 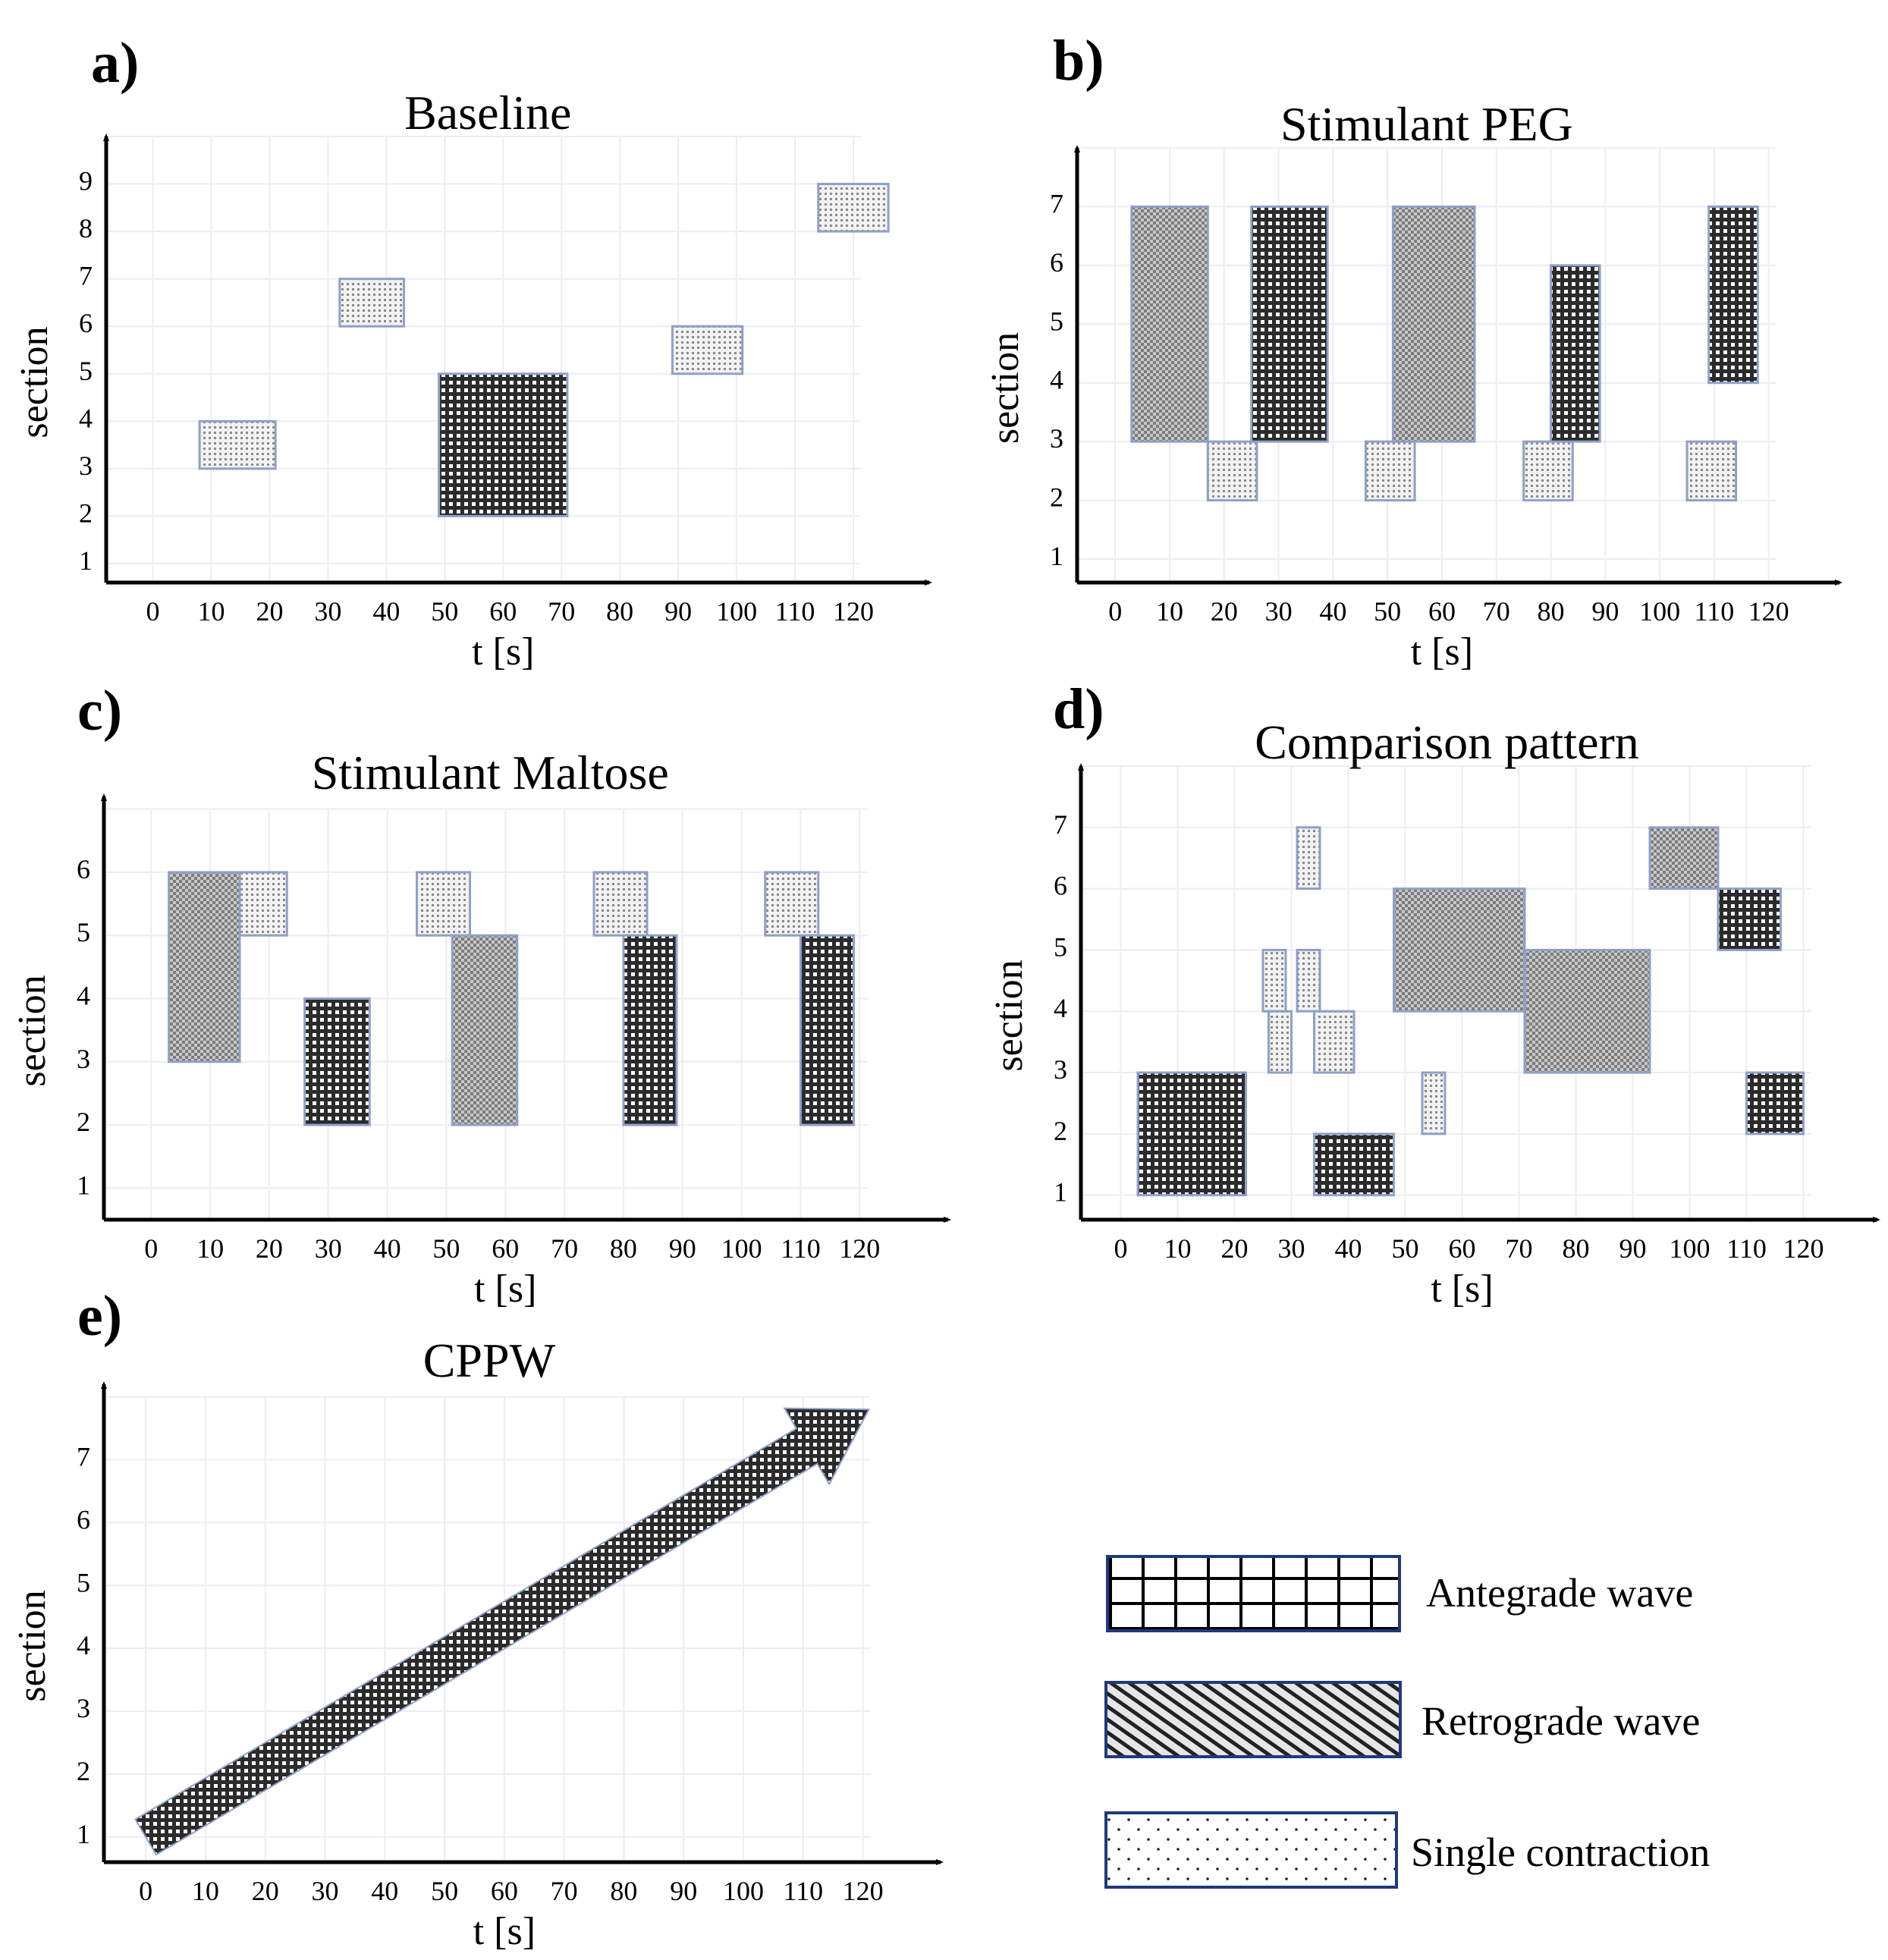 What do you see at coordinates (1427, 124) in the screenshot?
I see `chart-title: Stimulant PEG` at bounding box center [1427, 124].